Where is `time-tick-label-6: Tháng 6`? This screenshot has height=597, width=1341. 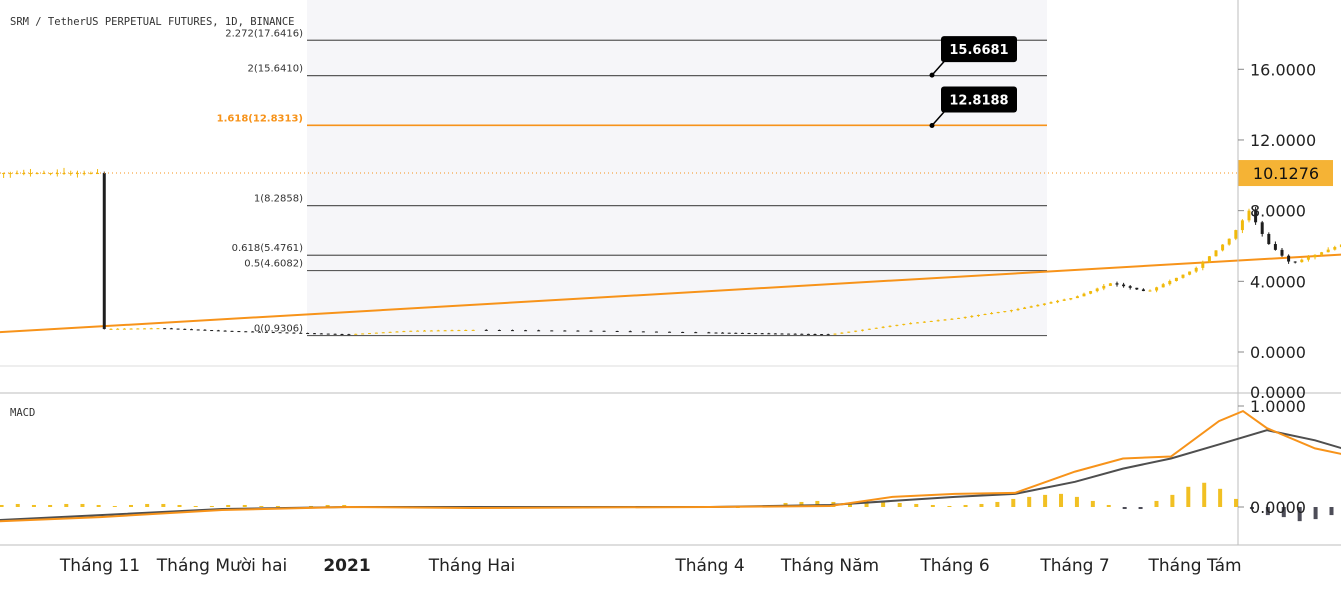
time-tick-label-6: Tháng 6 is located at coordinates (954, 566).